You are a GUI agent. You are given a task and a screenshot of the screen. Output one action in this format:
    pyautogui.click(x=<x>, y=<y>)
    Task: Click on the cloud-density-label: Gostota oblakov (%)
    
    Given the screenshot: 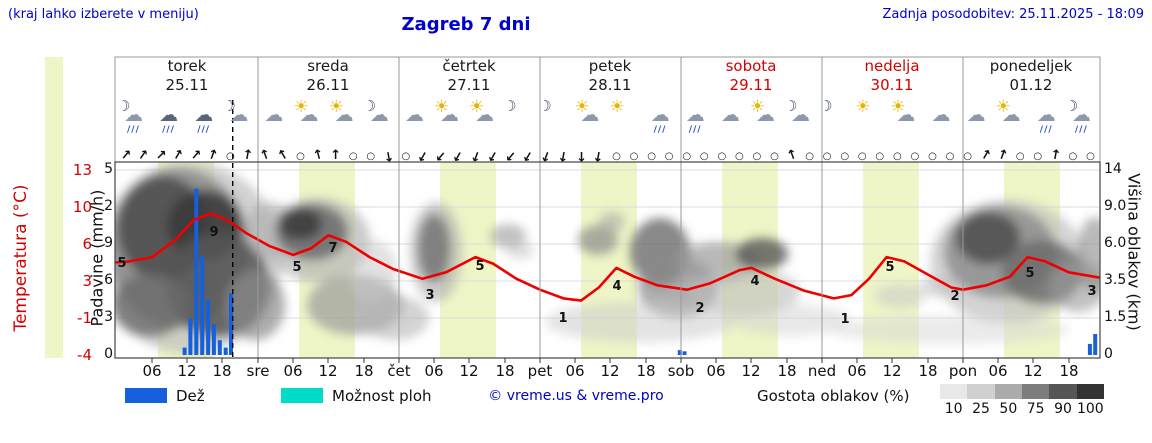 What is the action you would take?
    pyautogui.click(x=833, y=396)
    